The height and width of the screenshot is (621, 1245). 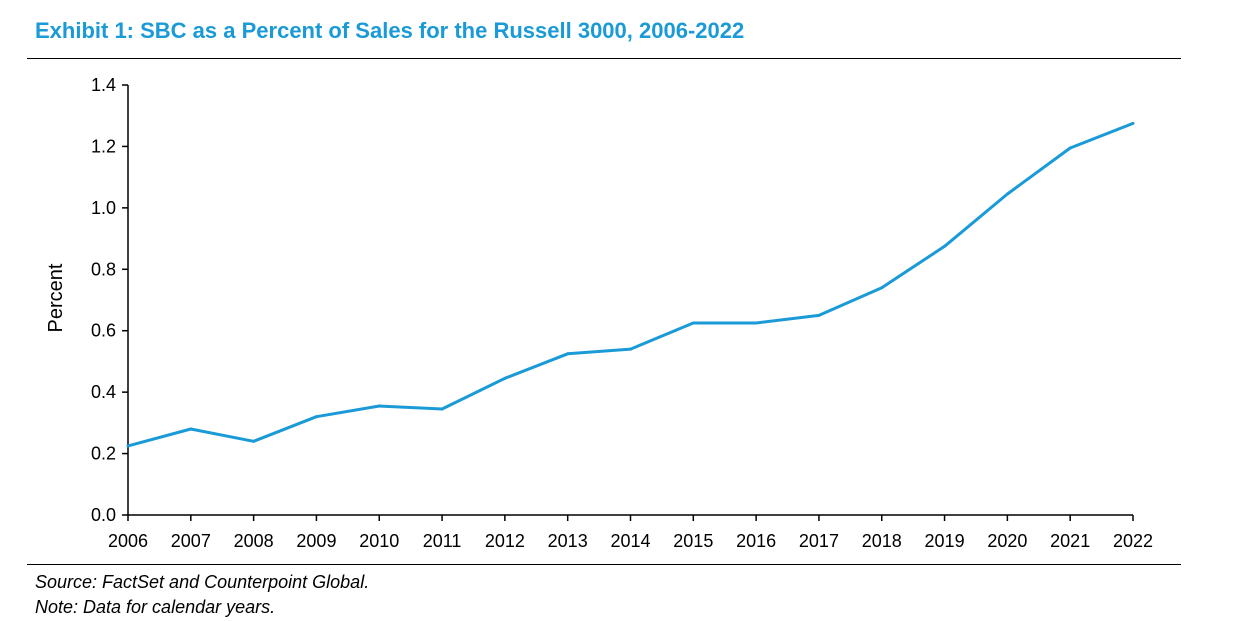 I want to click on x-tick-label: 2017, so click(x=819, y=541).